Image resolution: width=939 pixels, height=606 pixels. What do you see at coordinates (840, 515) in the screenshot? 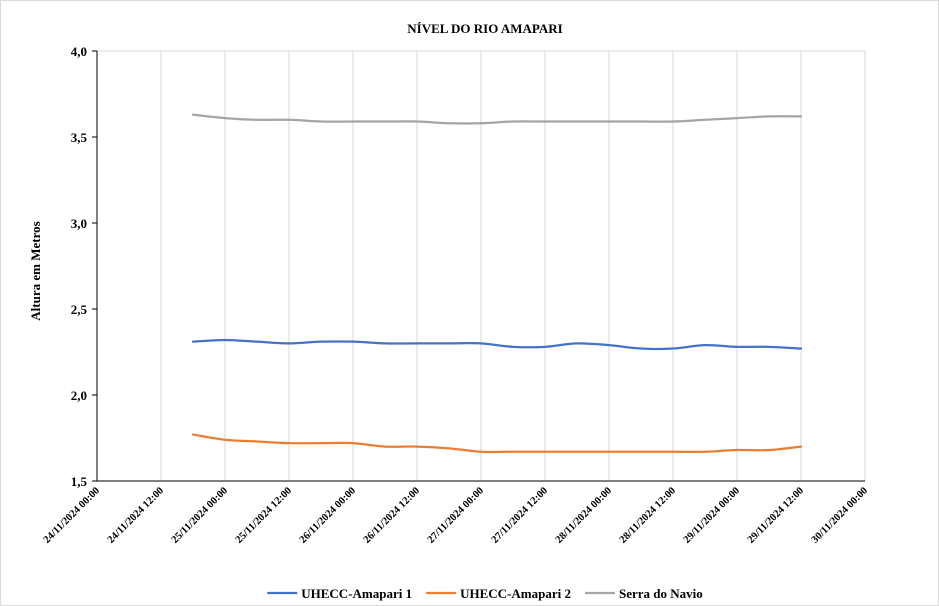
I see `x-tick-label: 30/11/2024 00:00` at bounding box center [840, 515].